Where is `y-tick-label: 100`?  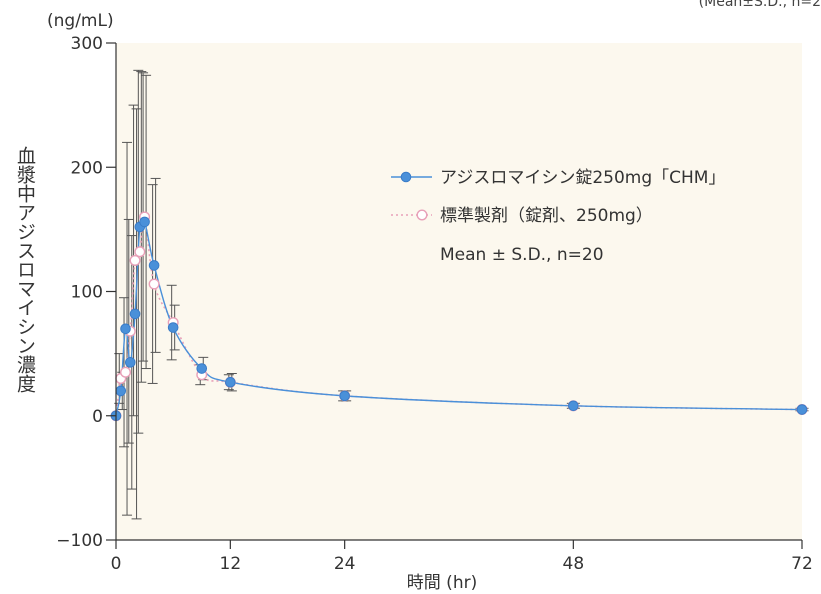
y-tick-label: 100 is located at coordinates (87, 293).